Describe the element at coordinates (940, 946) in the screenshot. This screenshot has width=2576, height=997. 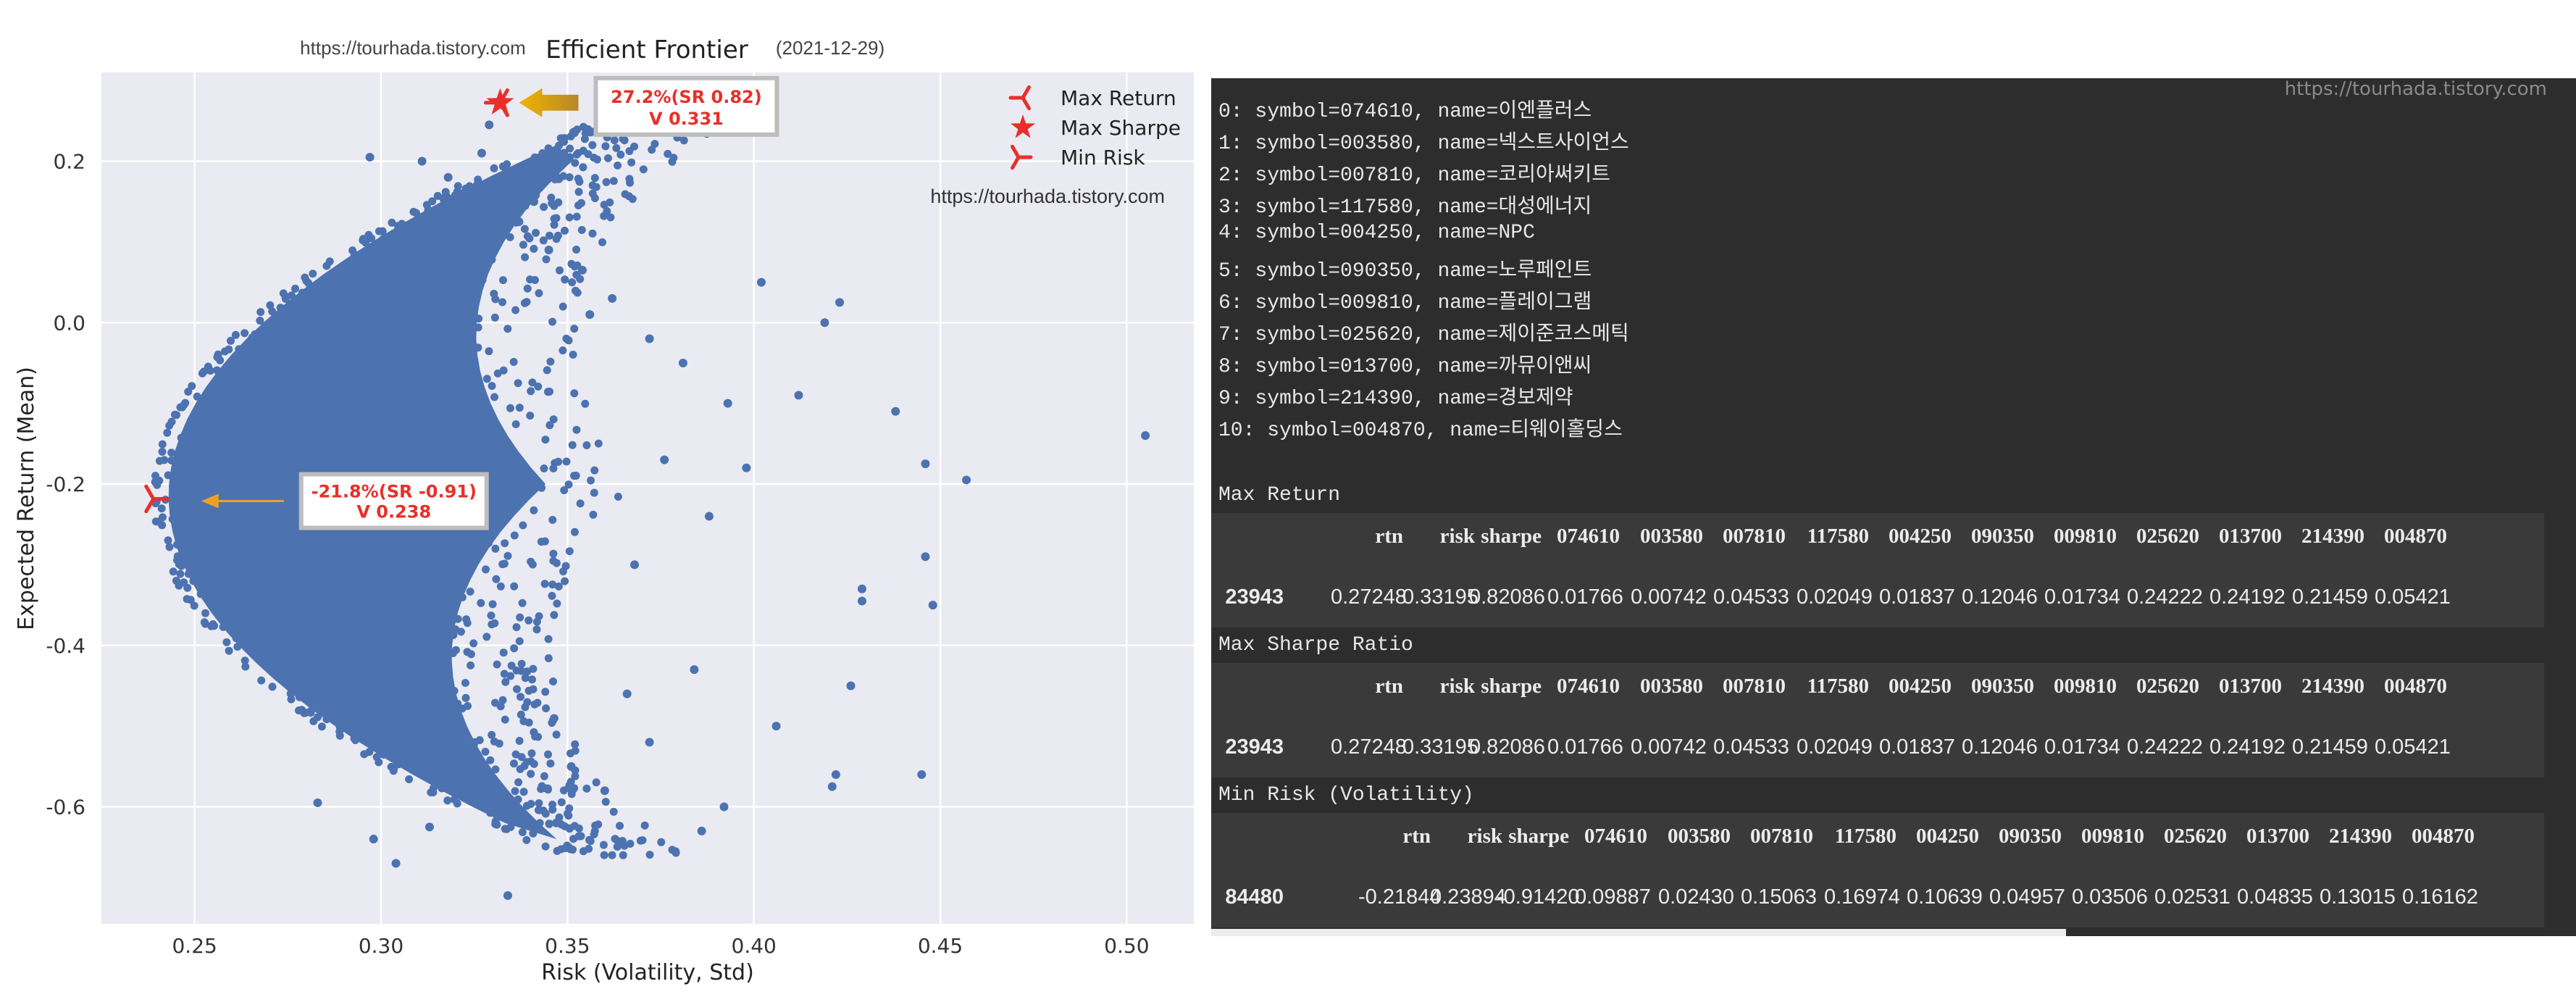
I see `x-tick-label: 0.45` at that location.